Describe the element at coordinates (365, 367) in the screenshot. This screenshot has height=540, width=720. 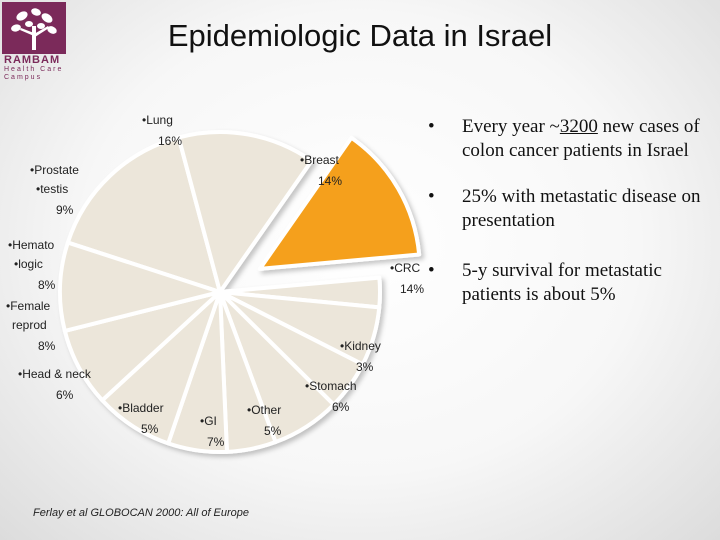
I see `slice-value-kidney: 3%` at that location.